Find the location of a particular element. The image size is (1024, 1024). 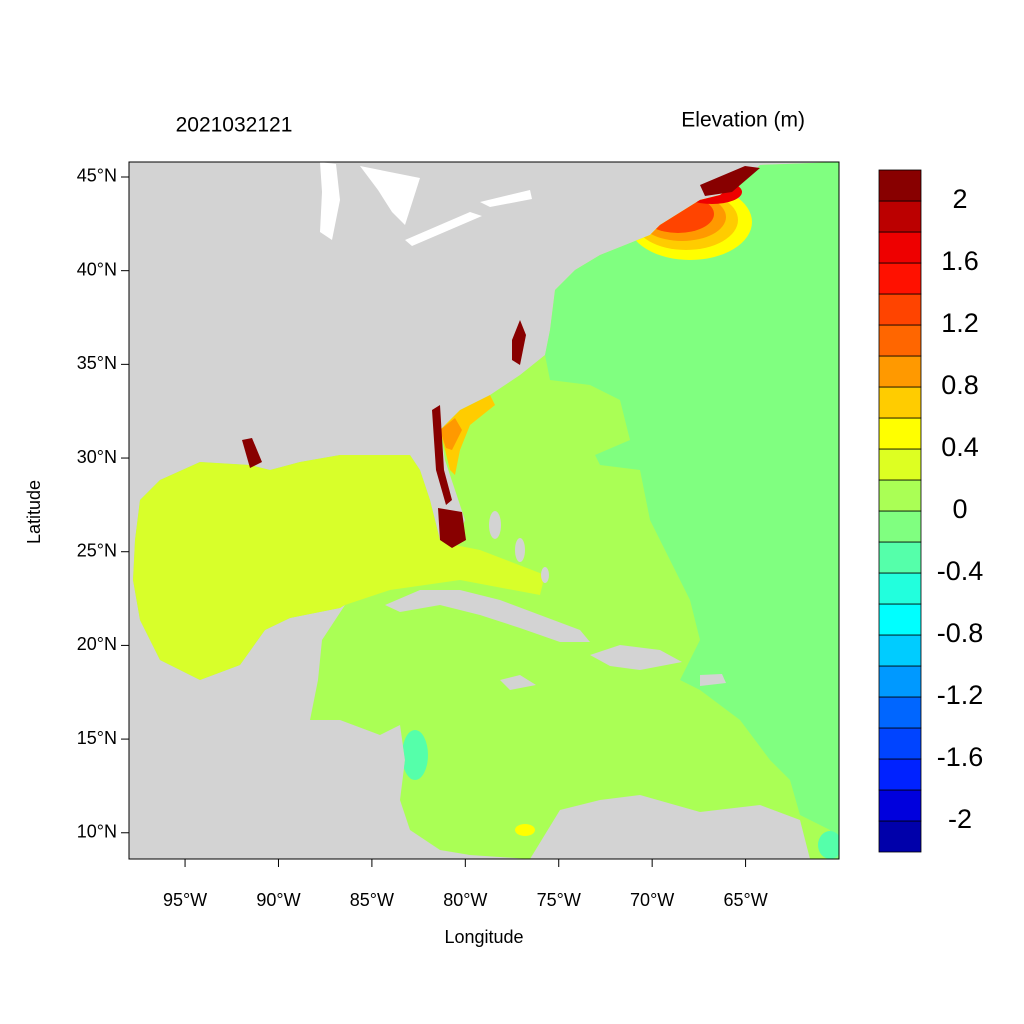

x-tick-label: 85°W is located at coordinates (372, 900).